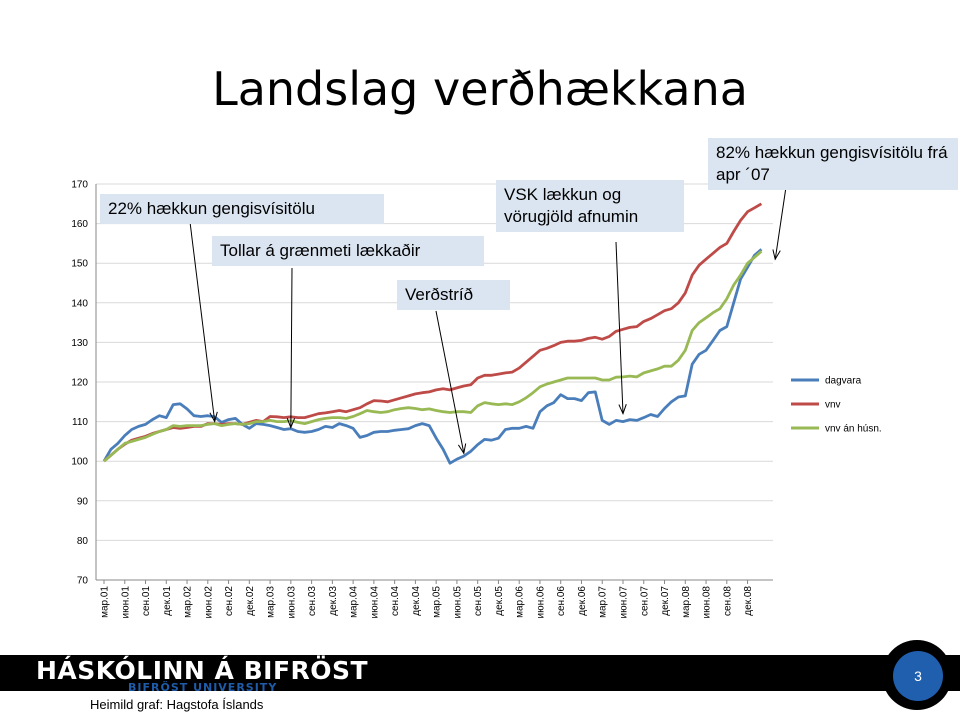  What do you see at coordinates (202, 670) in the screenshot?
I see `university-logo: HÁSKÓLINN Á BIFRÖST` at bounding box center [202, 670].